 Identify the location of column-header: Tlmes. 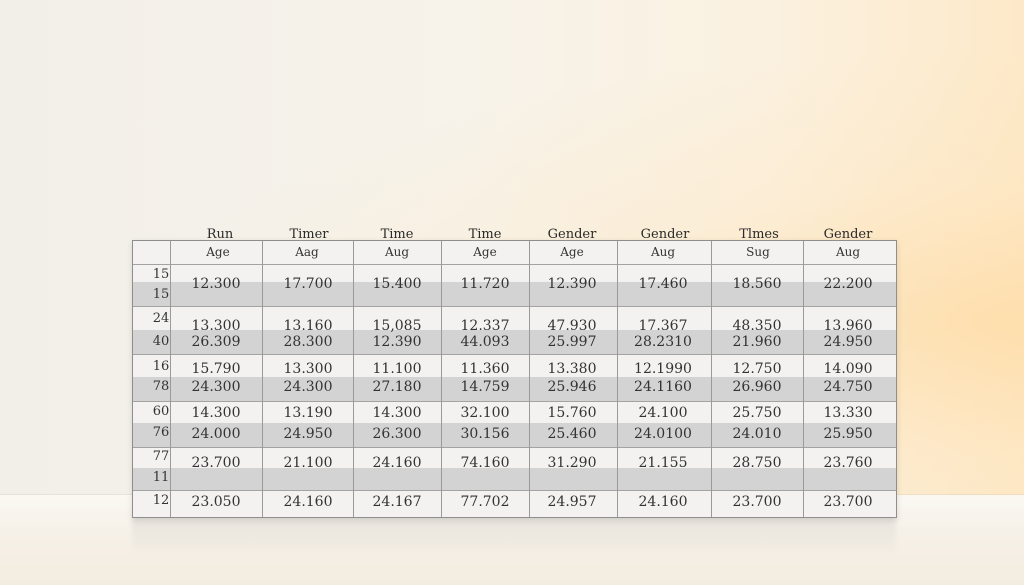
(759, 234).